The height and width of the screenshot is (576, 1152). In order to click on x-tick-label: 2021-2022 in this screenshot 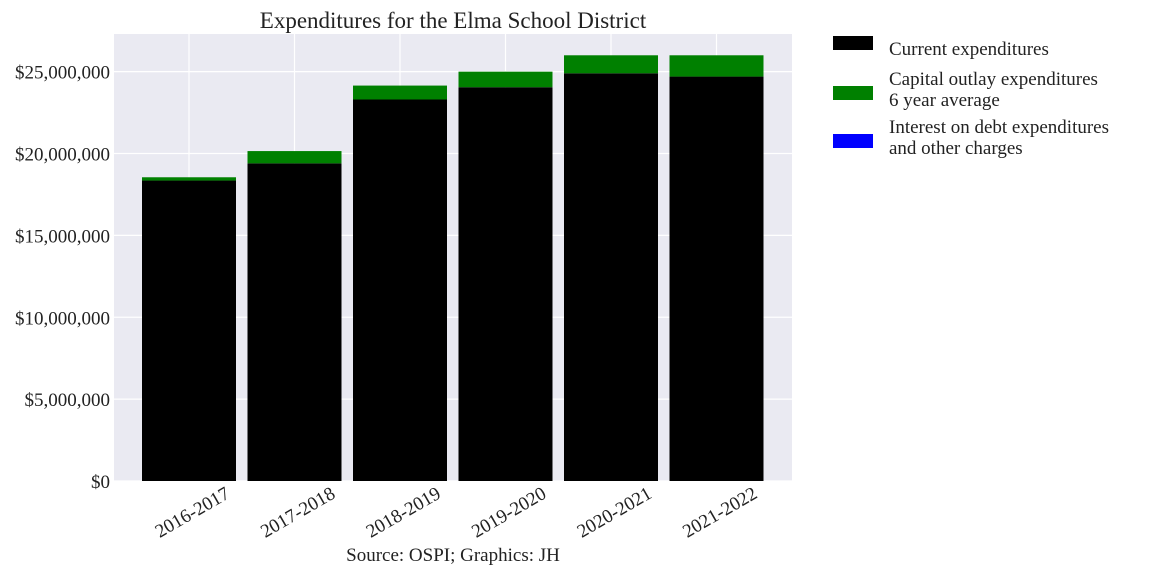, I will do `click(720, 512)`.